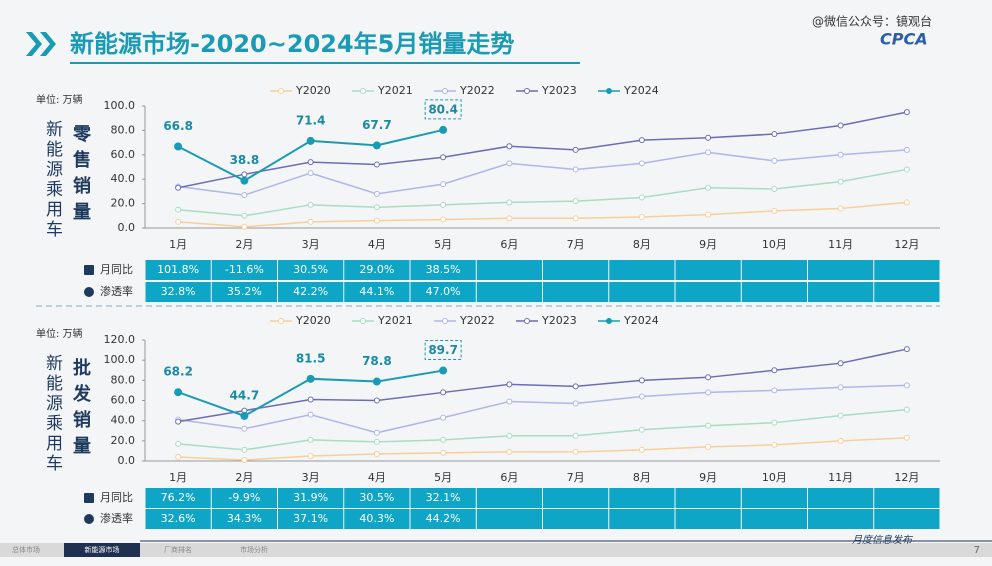 This screenshot has width=992, height=566. I want to click on cell-value: 32.6%, so click(178, 518).